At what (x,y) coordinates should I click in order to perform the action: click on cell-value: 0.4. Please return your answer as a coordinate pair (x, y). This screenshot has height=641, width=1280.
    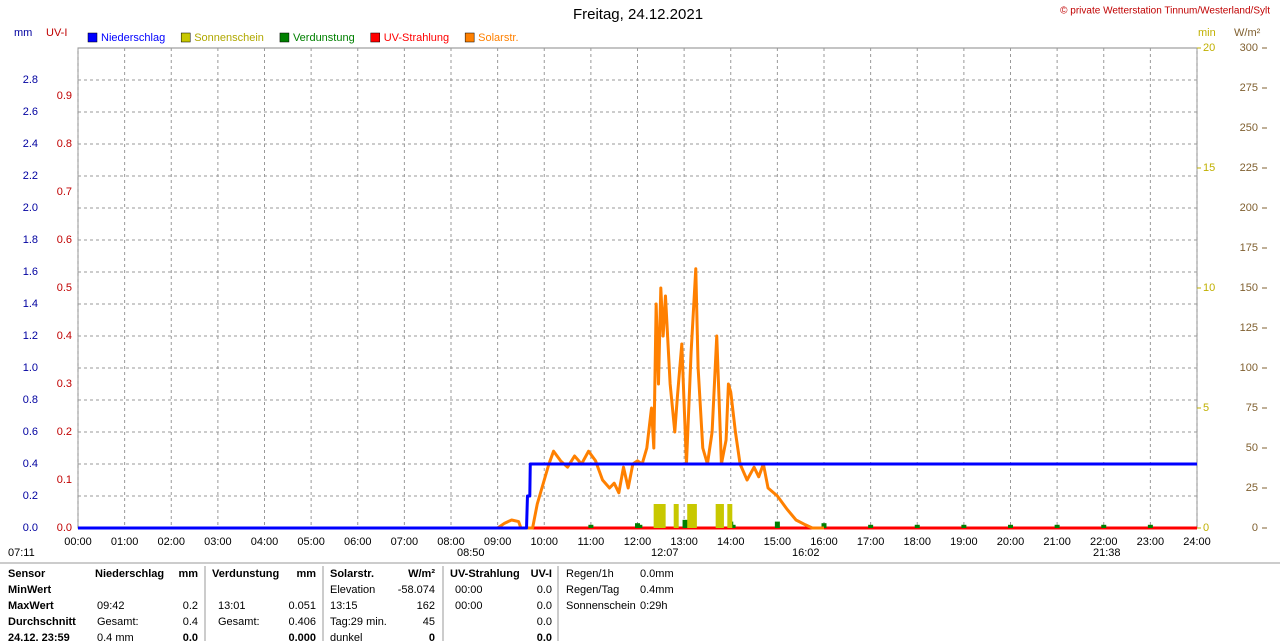
    Looking at the image, I should click on (190, 622).